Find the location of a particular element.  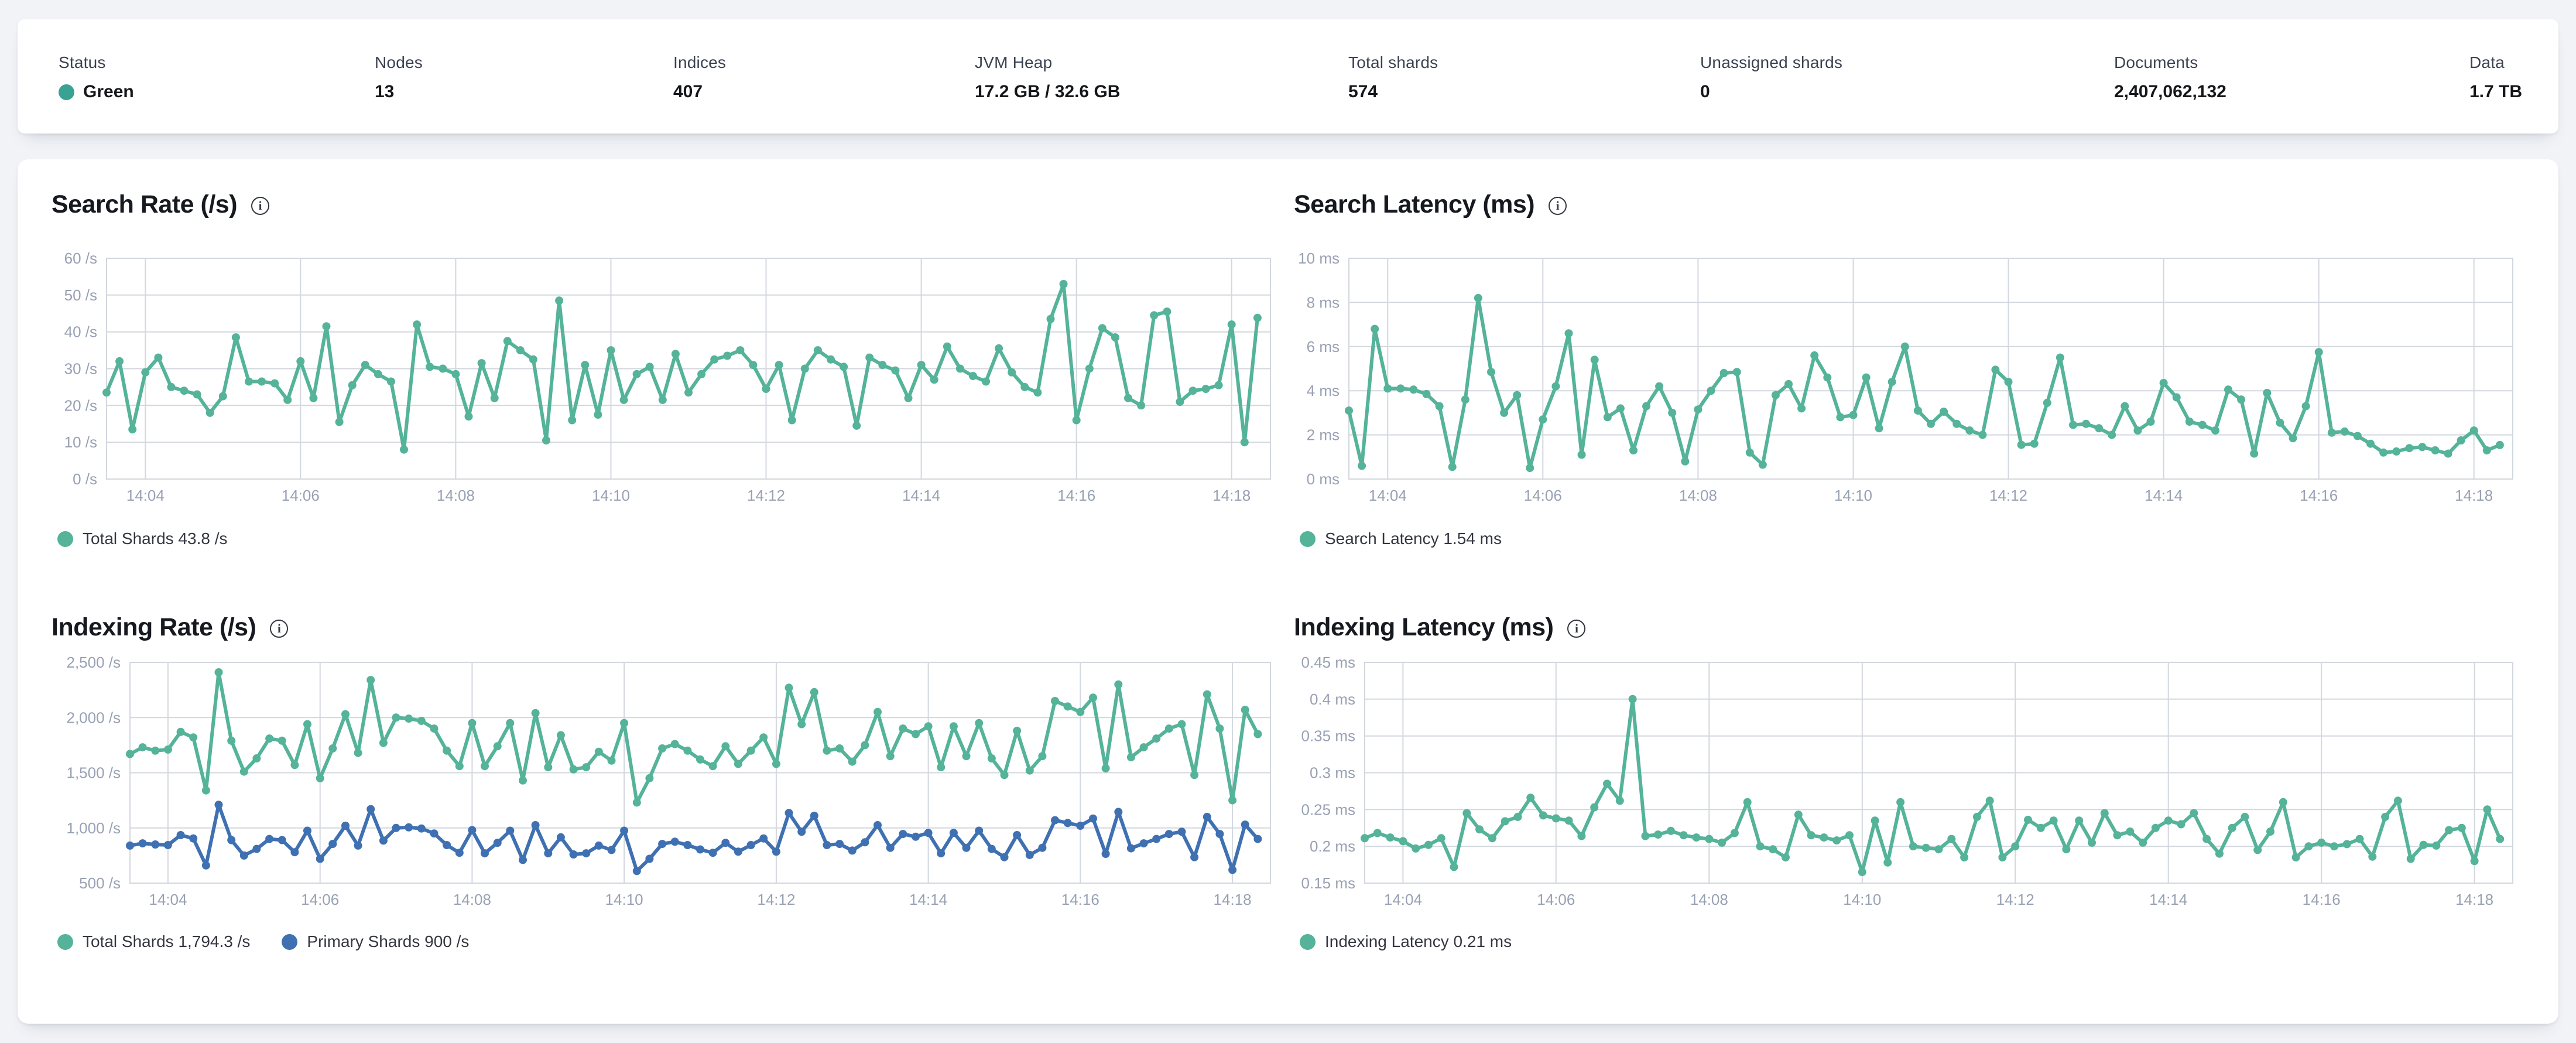

legend-item: Total Shards 1,794.3 /s is located at coordinates (153, 941).